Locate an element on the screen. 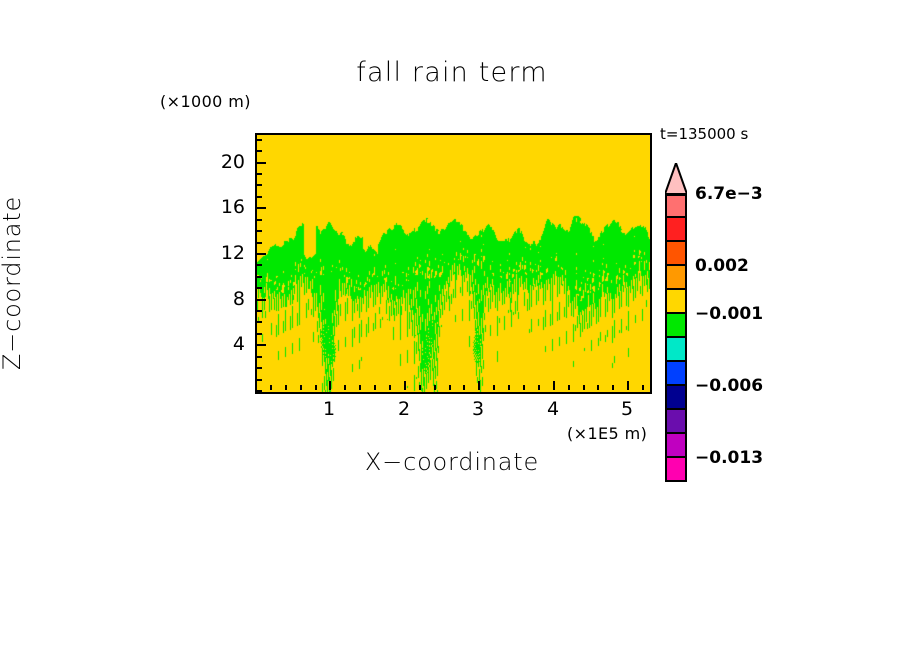 Image resolution: width=904 pixels, height=654 pixels. y-tick-label-4: 20 is located at coordinates (232, 162).